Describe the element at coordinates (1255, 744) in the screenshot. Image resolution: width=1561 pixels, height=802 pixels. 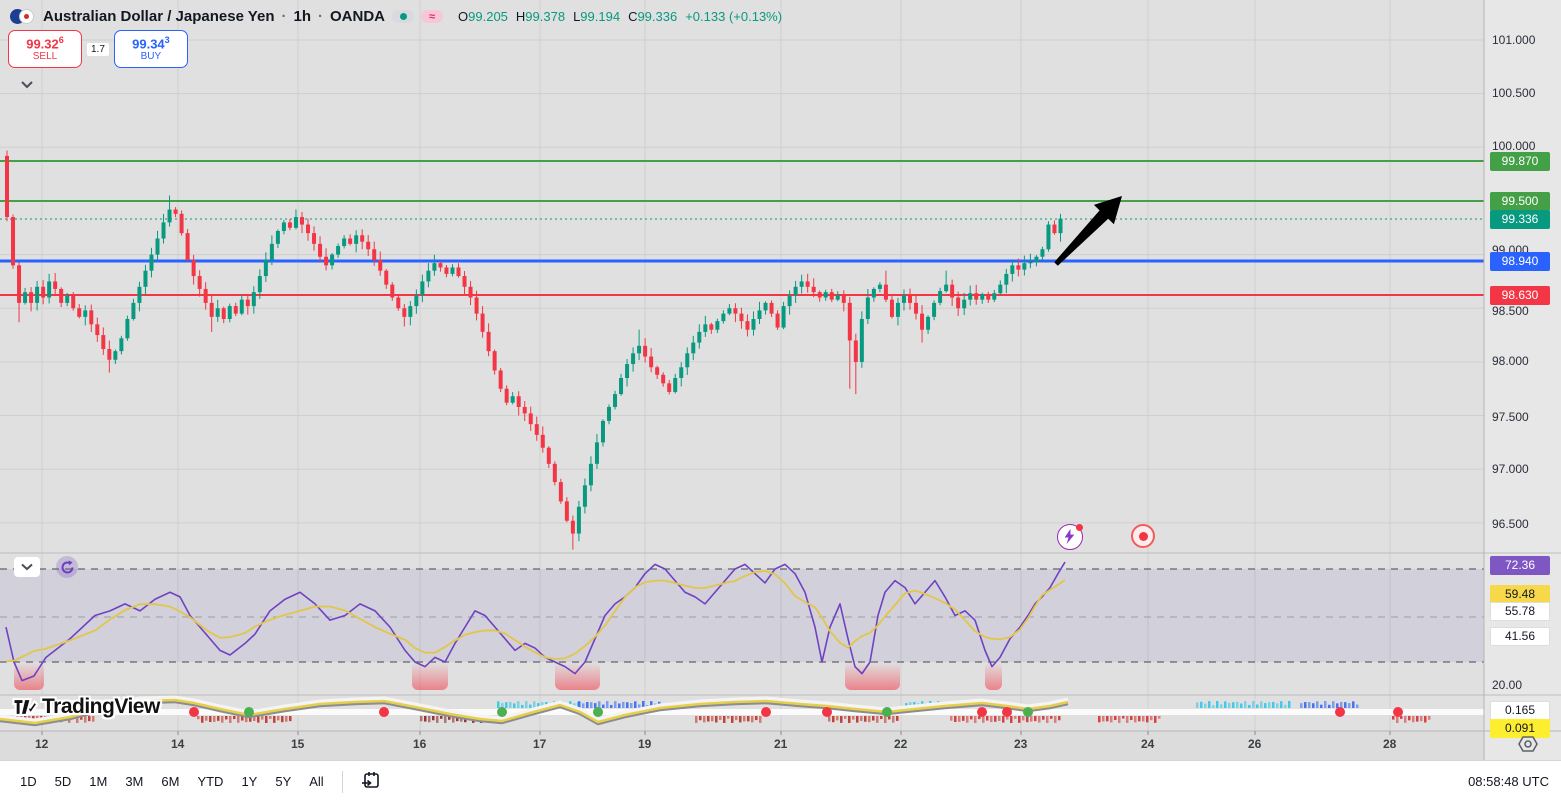
I see `time-axis-label: 26` at that location.